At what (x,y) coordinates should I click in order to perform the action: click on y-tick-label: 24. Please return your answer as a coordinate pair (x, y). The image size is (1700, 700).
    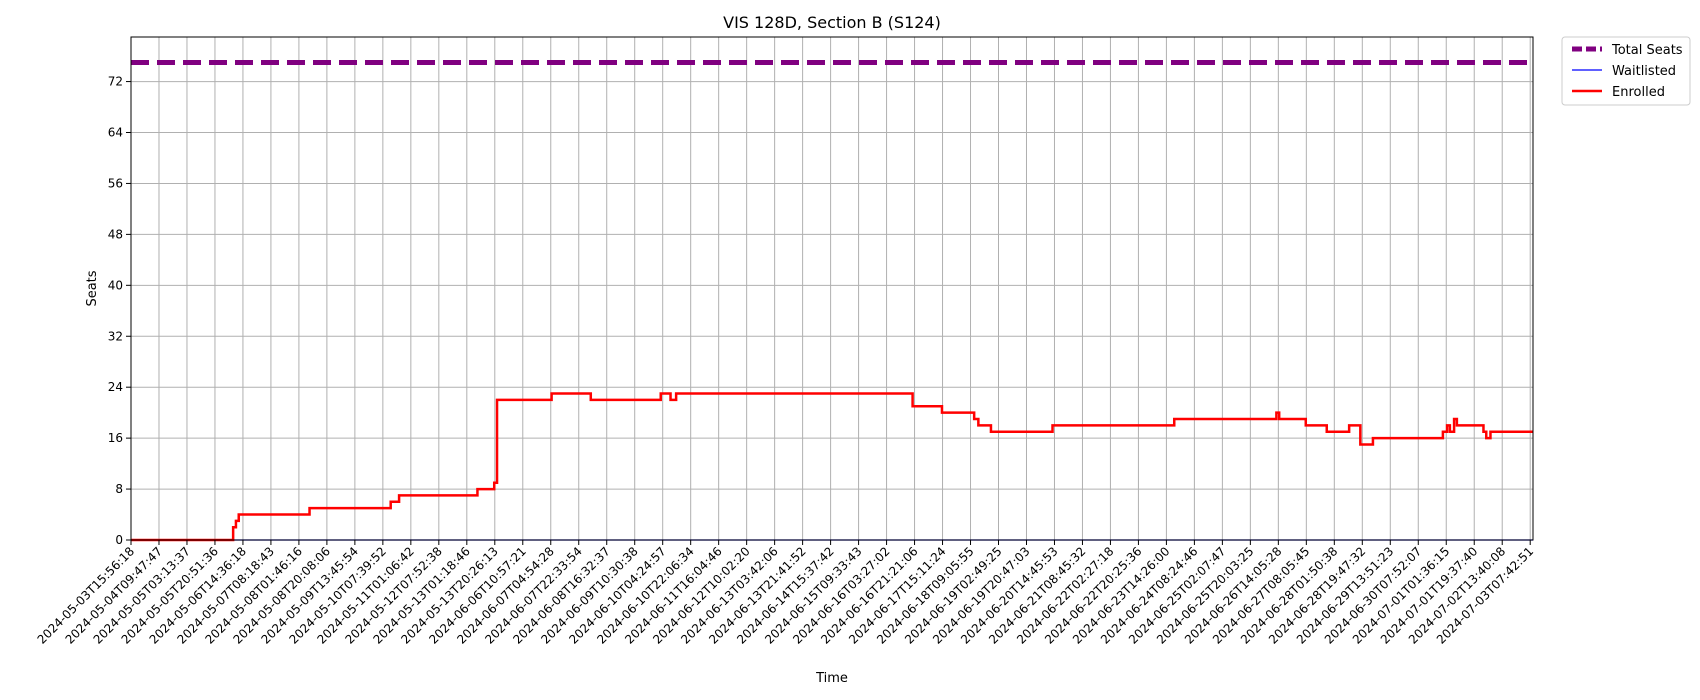
    Looking at the image, I should click on (115, 387).